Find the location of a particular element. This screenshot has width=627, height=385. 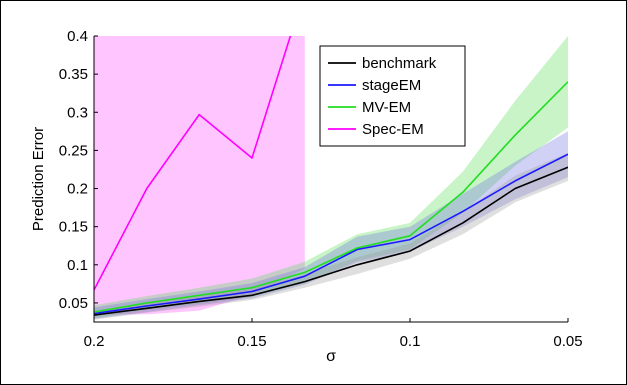

y-tick-label: 0.4 is located at coordinates (77, 36).